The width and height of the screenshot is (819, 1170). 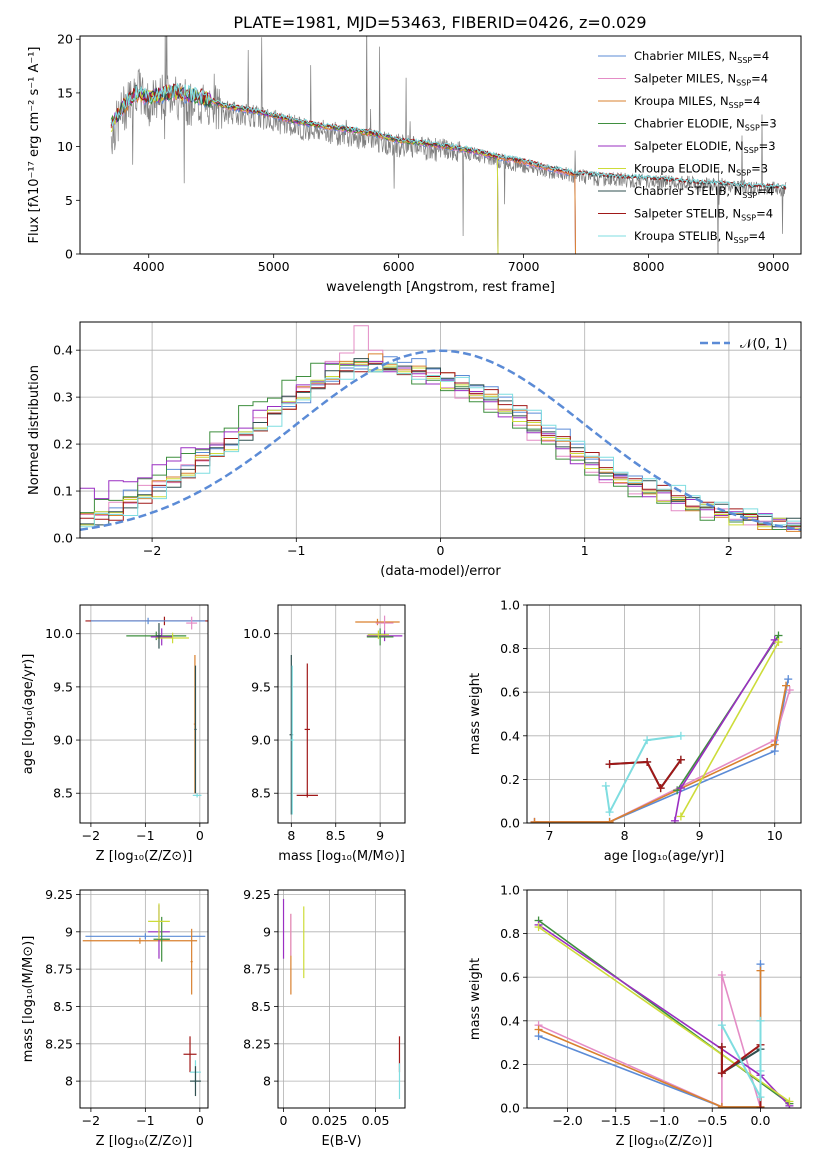 I want to click on y-tick-label: 8.75, so click(x=257, y=969).